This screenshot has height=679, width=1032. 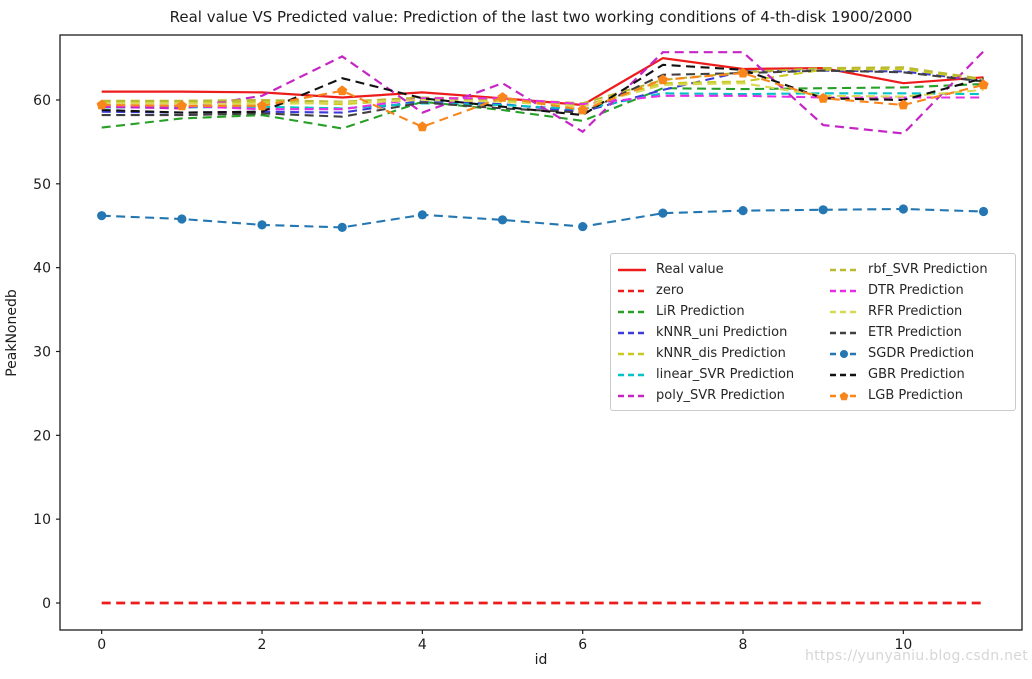 What do you see at coordinates (541, 660) in the screenshot?
I see `x-axis-label: id` at bounding box center [541, 660].